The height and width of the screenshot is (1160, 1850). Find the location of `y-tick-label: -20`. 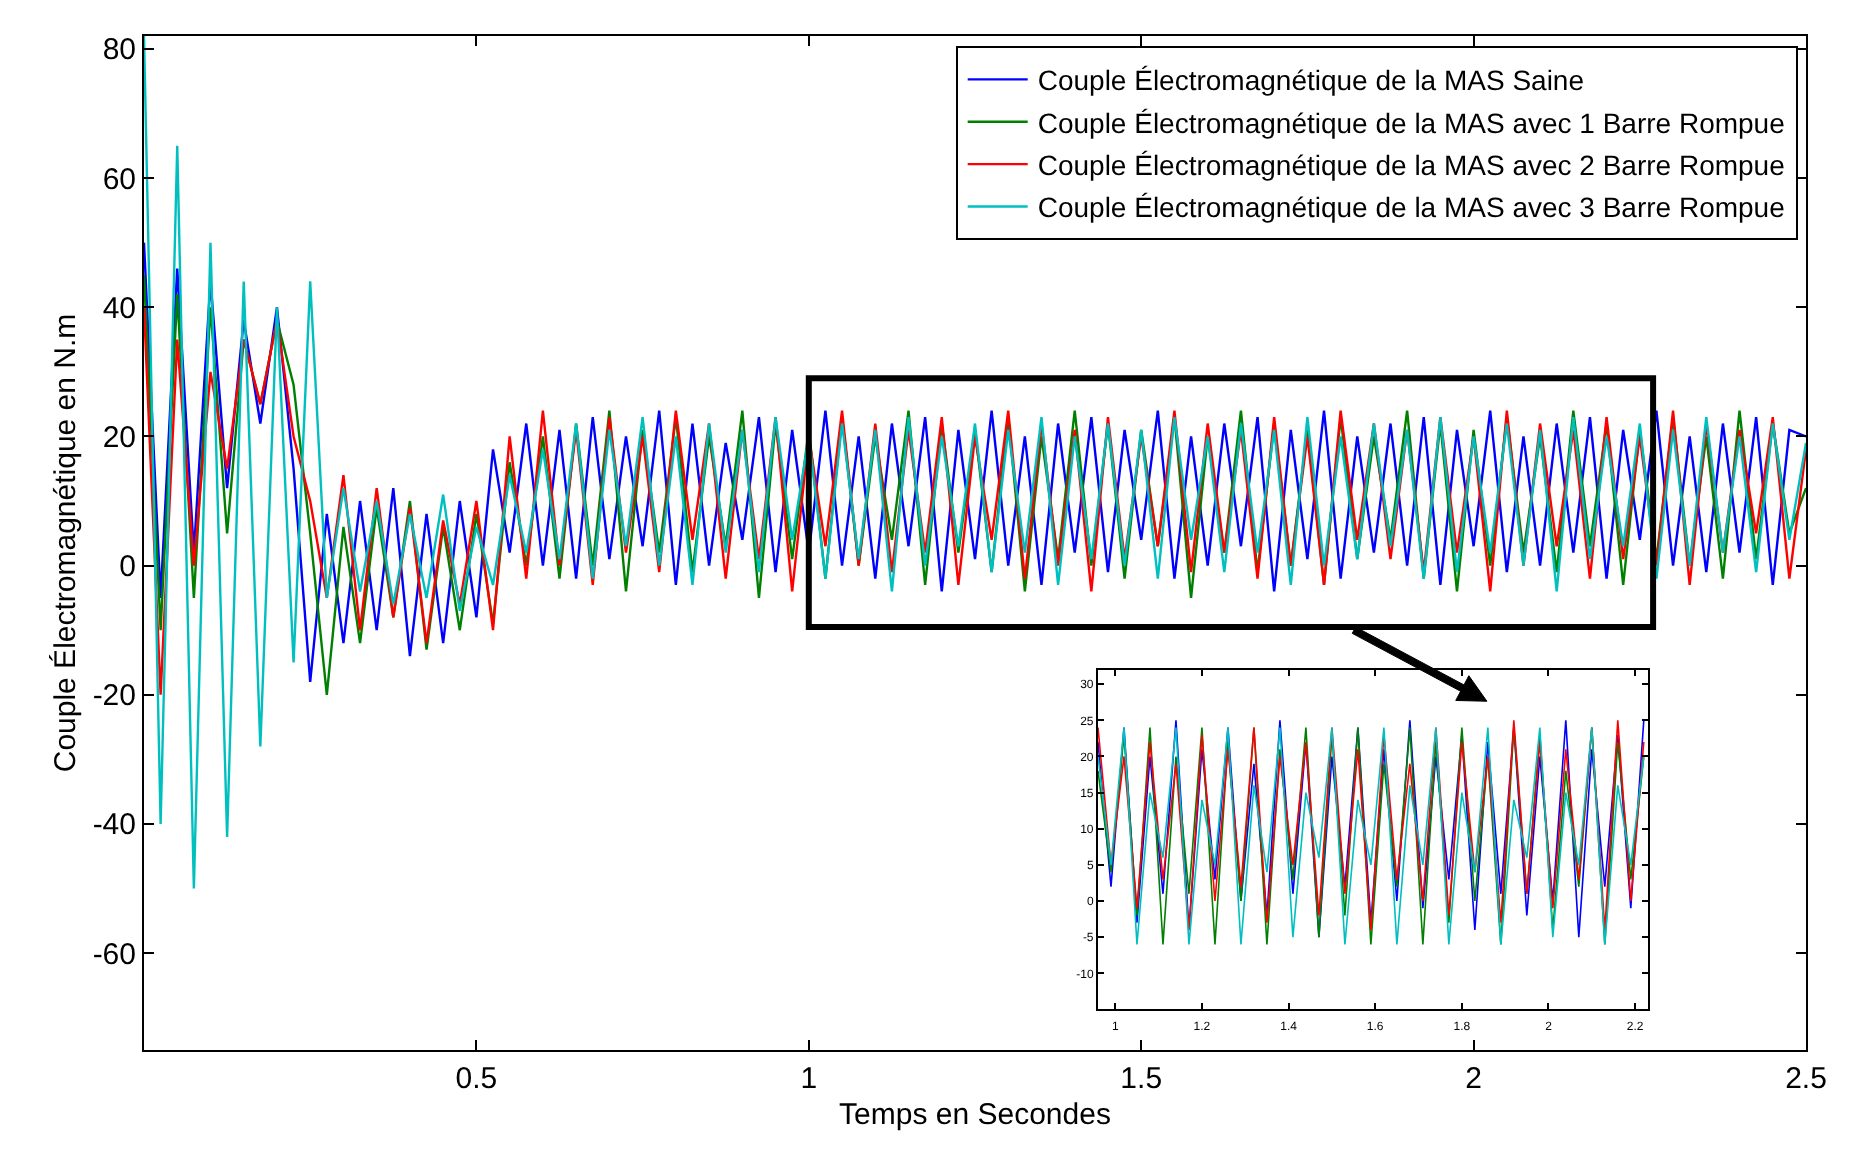

y-tick-label: -20 is located at coordinates (114, 696).